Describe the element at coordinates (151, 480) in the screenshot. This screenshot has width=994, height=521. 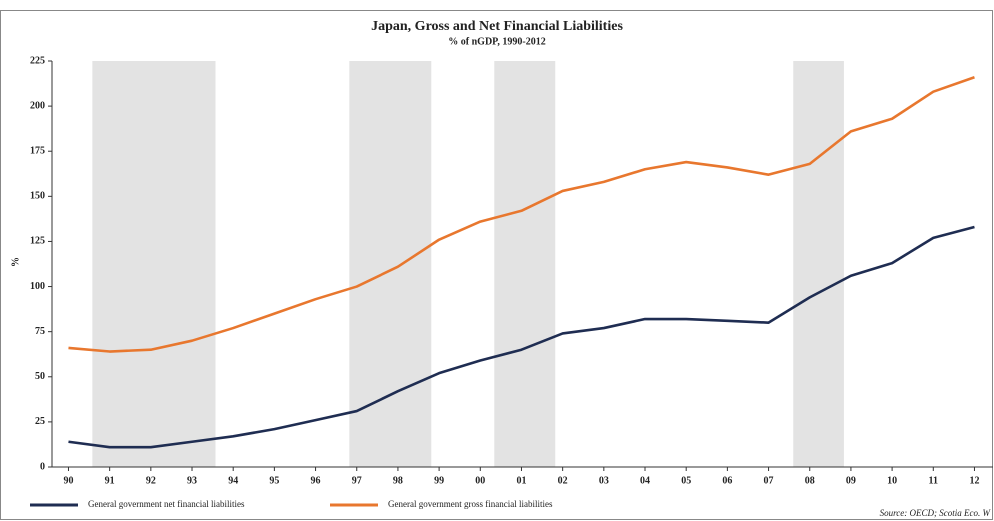
I see `x-tick-label: 92` at that location.